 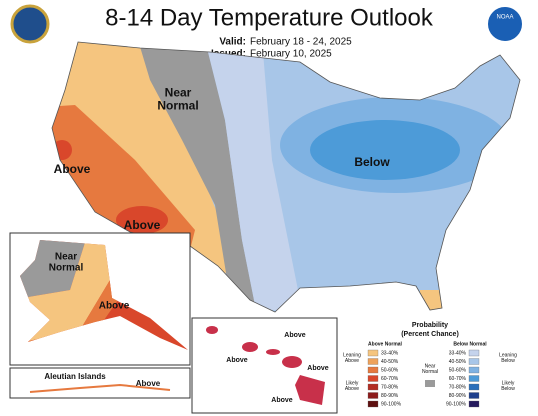 What do you see at coordinates (470, 344) in the screenshot?
I see `legend-below-header: Below Normal` at bounding box center [470, 344].